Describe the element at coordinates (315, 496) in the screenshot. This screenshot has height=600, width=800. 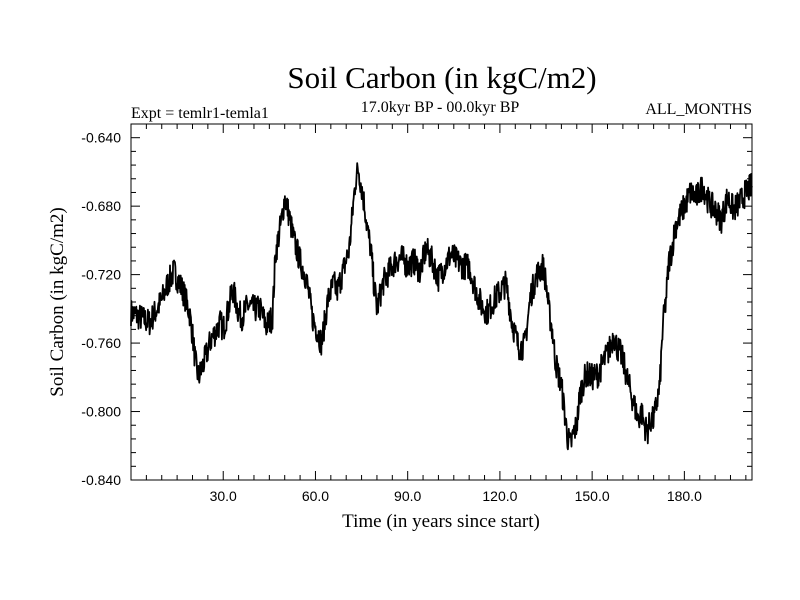
I see `x-tick-label: 60.0` at that location.